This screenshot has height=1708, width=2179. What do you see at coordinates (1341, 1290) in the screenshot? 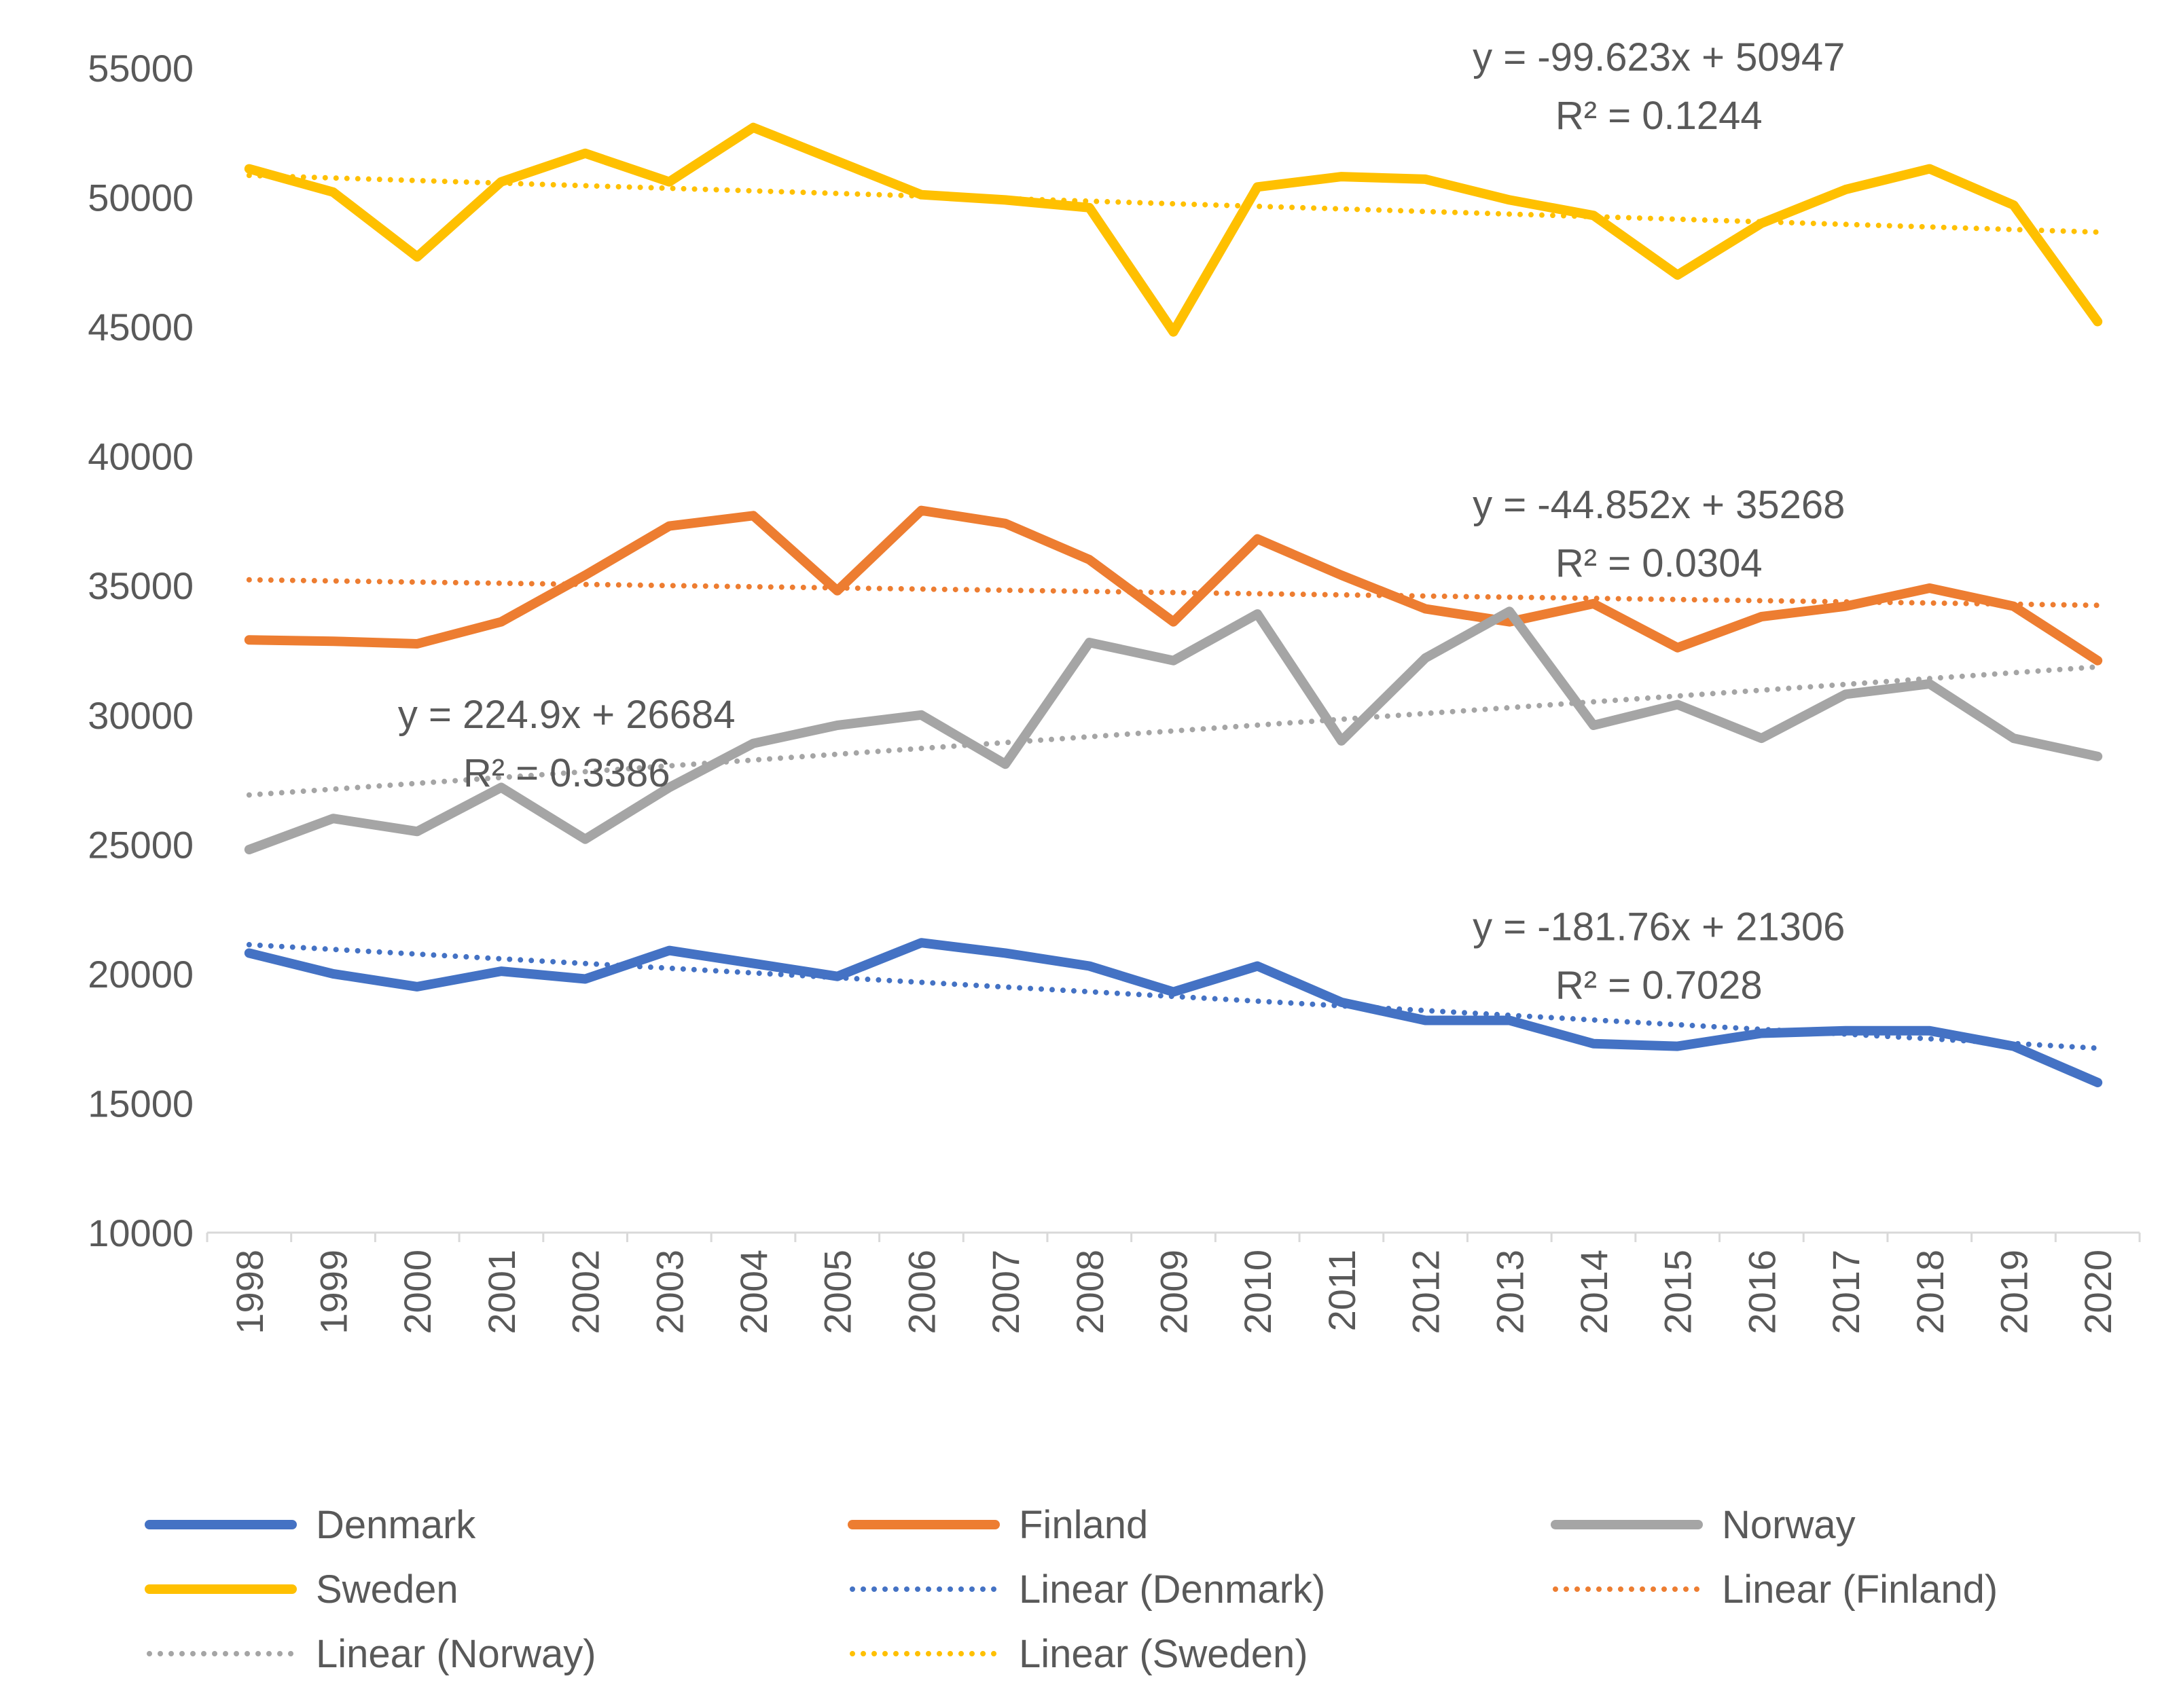
I see `x-tick-label: 2011` at bounding box center [1341, 1290].